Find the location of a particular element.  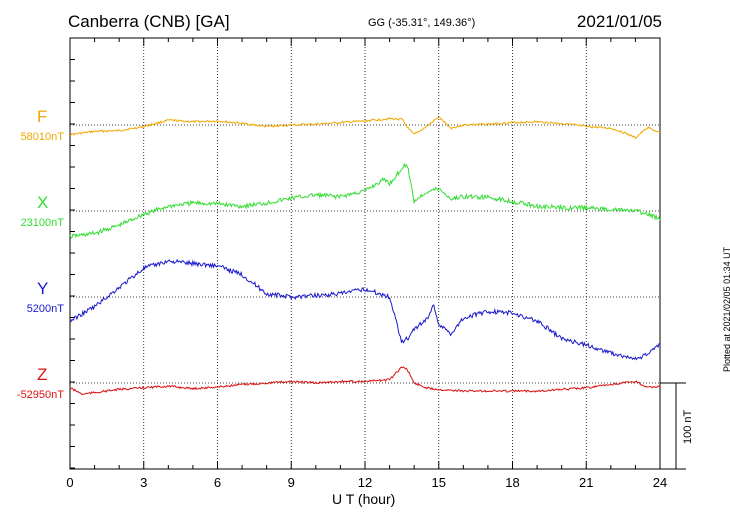

series-label-x: X is located at coordinates (43, 202).